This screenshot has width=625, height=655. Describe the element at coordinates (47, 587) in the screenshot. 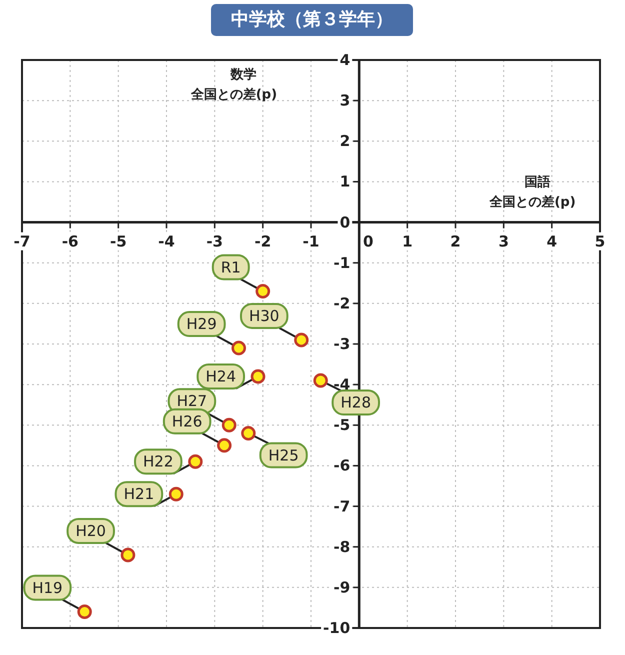

I see `series-label: H19` at that location.